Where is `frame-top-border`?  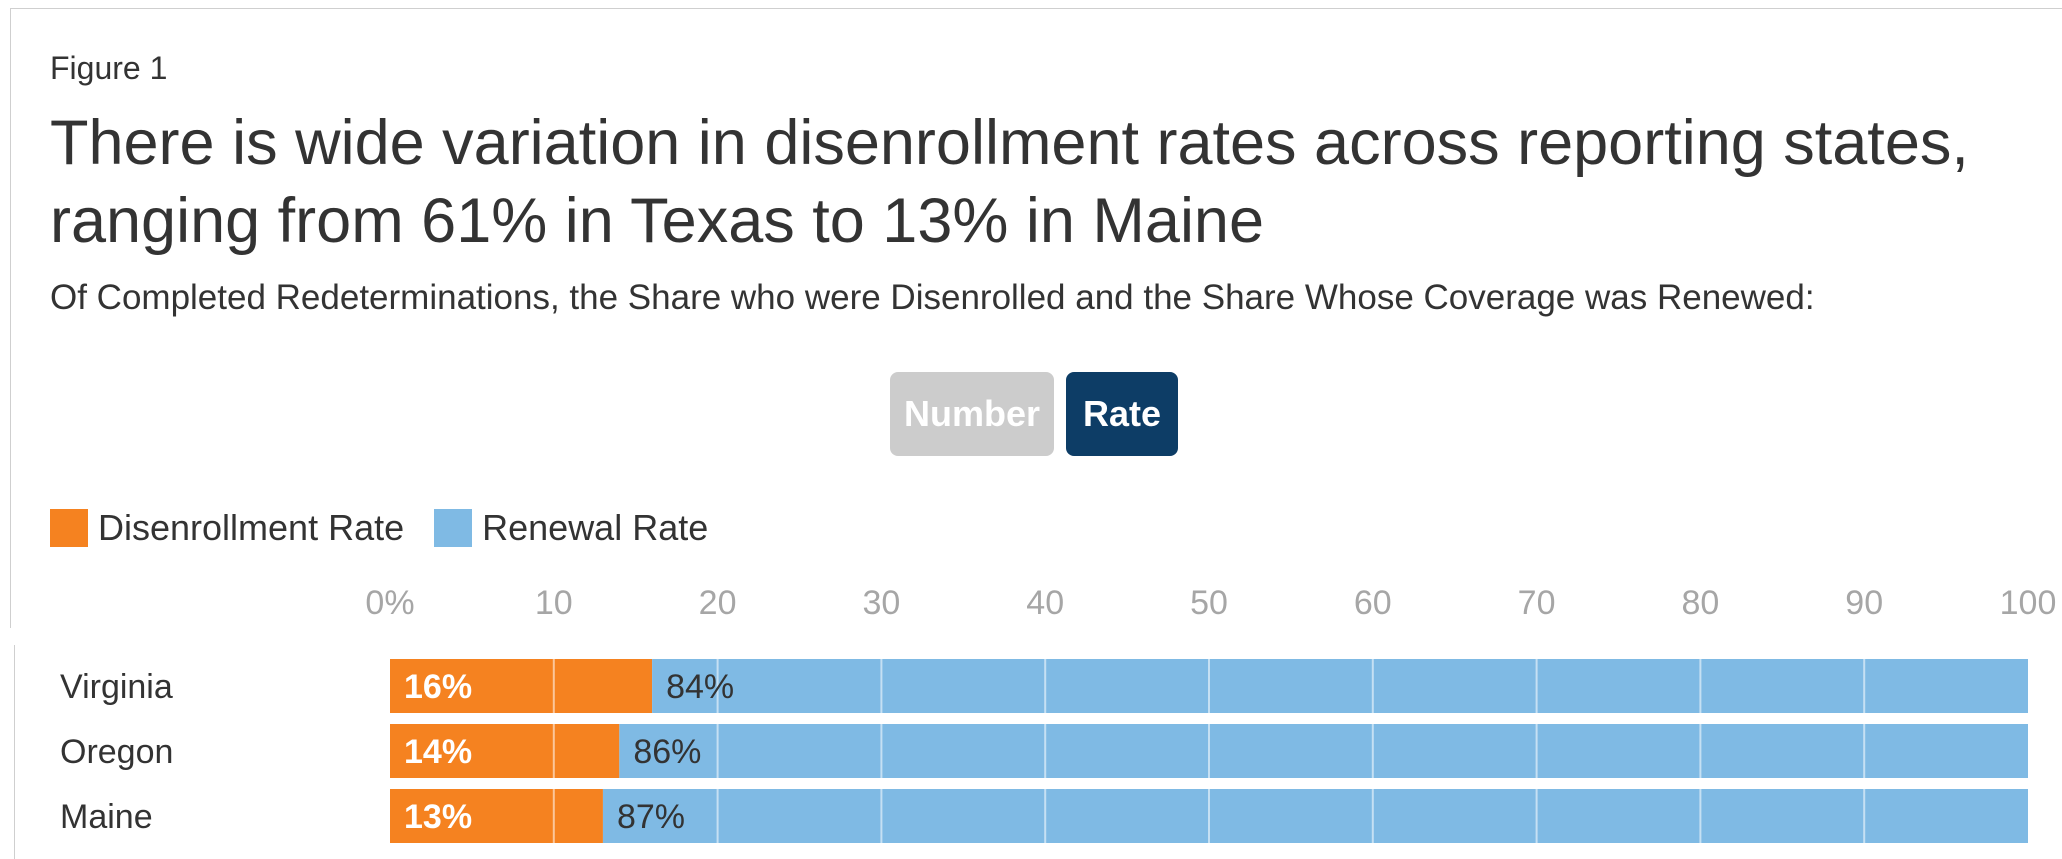
frame-top-border is located at coordinates (1036, 8).